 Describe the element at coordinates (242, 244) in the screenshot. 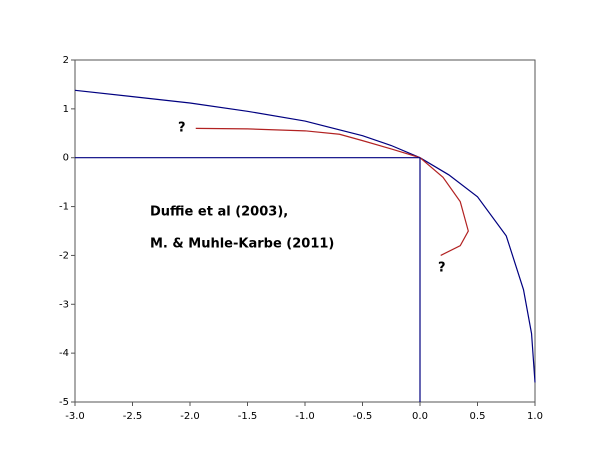

I see `annotation: M. & Muhle-Karbe (2011)` at that location.